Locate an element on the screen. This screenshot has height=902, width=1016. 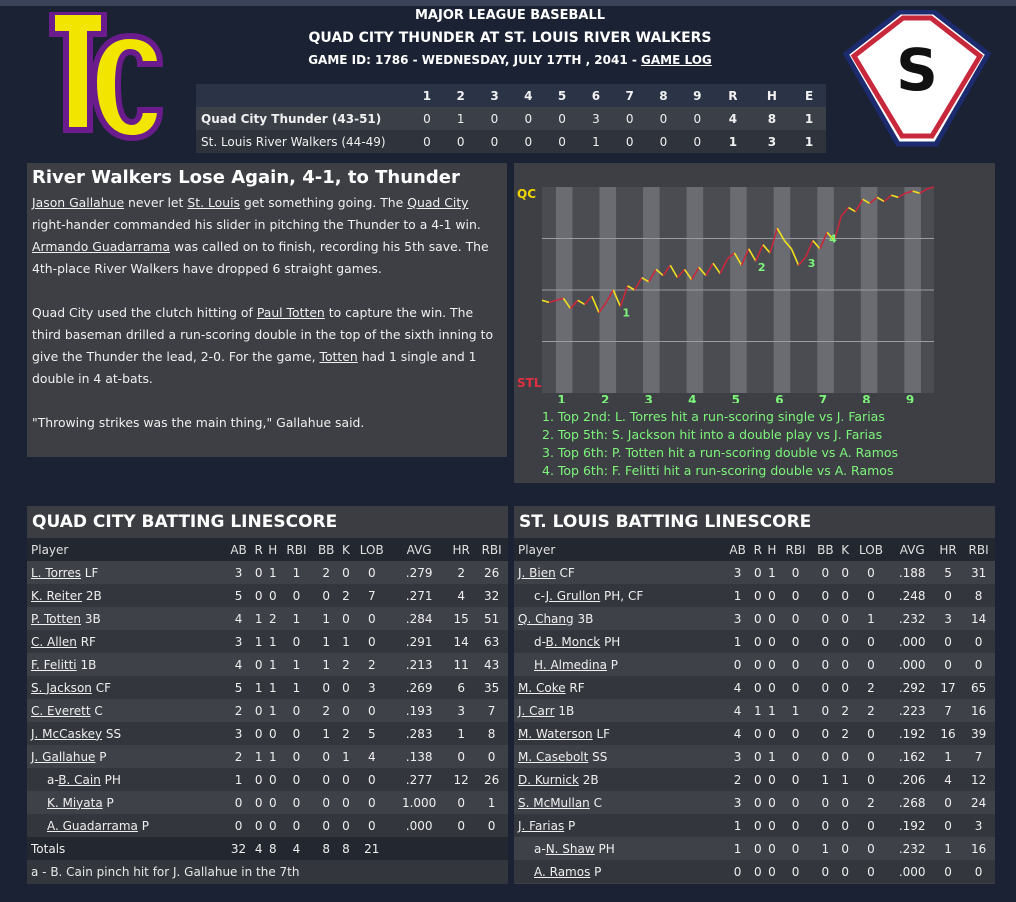
player-name-link: M. Casebolt is located at coordinates (553, 756).